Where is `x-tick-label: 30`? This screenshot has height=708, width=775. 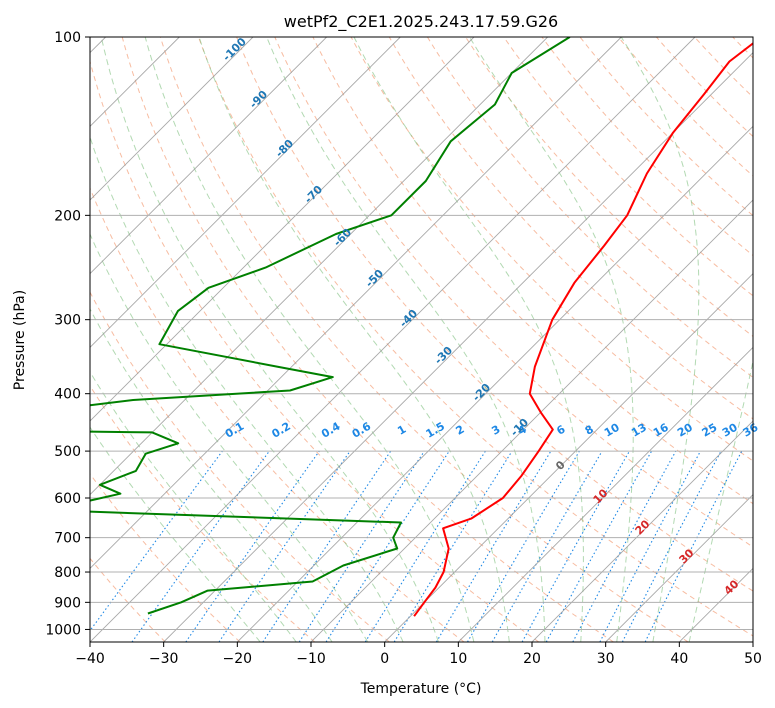
x-tick-label: 30 is located at coordinates (606, 659).